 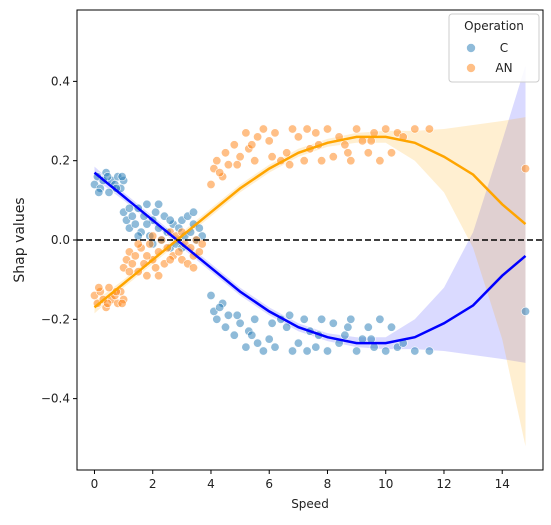 What do you see at coordinates (471, 68) in the screenshot?
I see `legend-marker-an` at bounding box center [471, 68].